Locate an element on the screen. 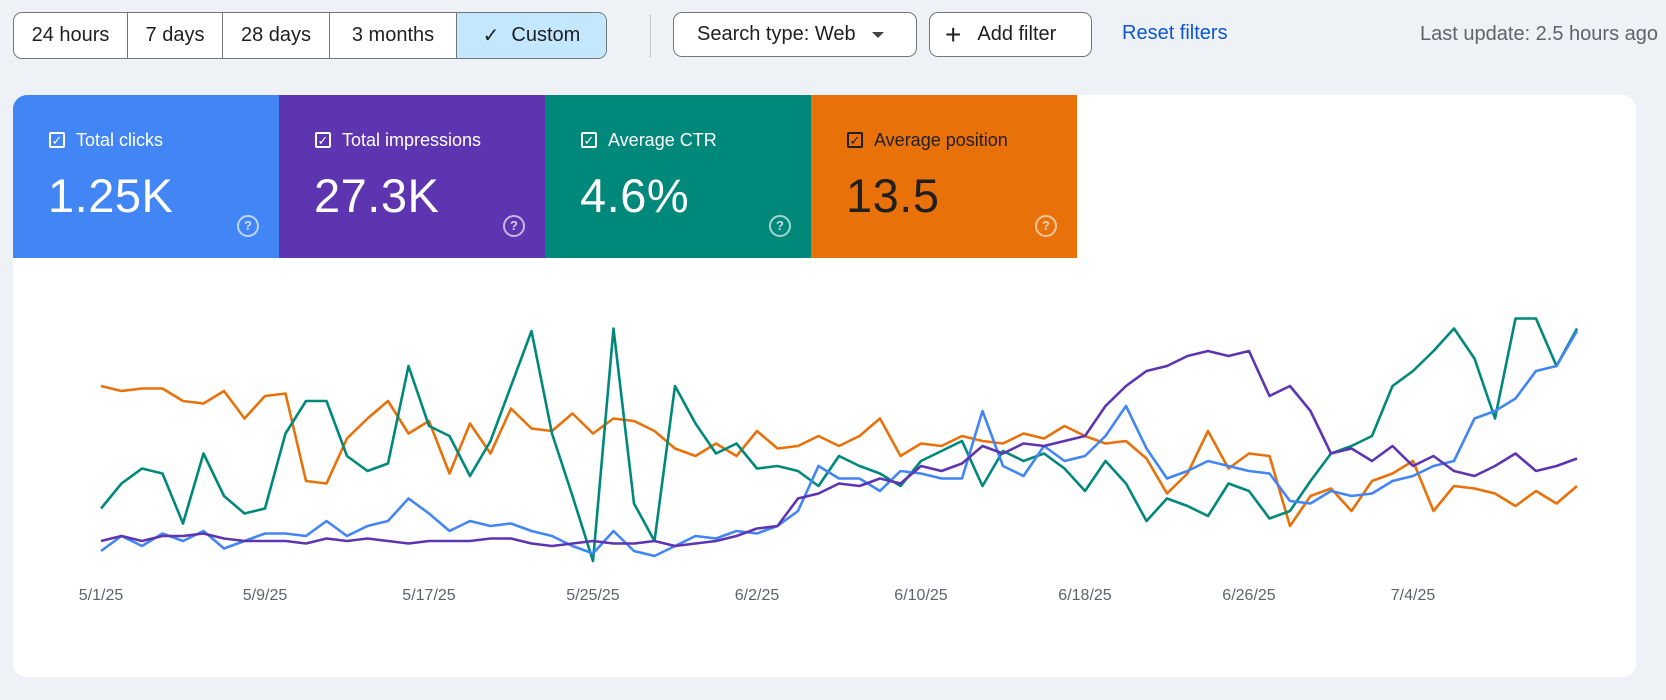 The width and height of the screenshot is (1666, 700). range-7-days-button: 7 days is located at coordinates (175, 35).